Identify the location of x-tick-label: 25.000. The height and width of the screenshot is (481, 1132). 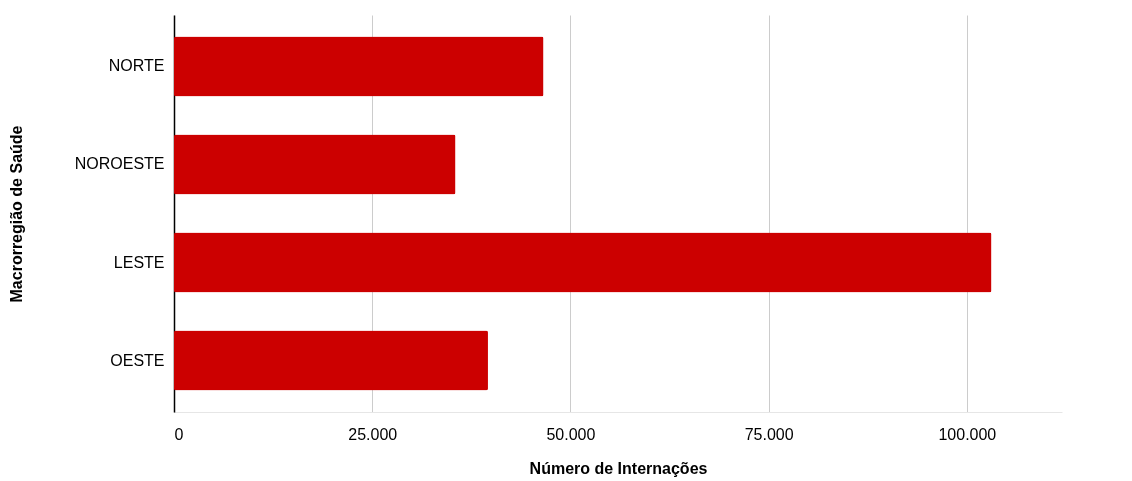
(373, 434).